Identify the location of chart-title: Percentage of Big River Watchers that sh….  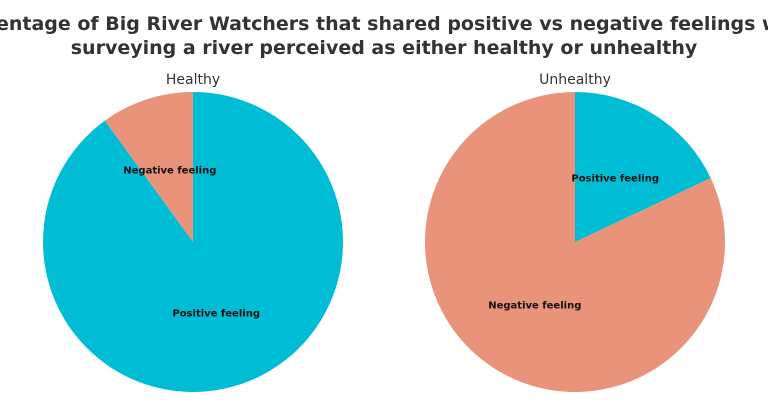
(384, 24).